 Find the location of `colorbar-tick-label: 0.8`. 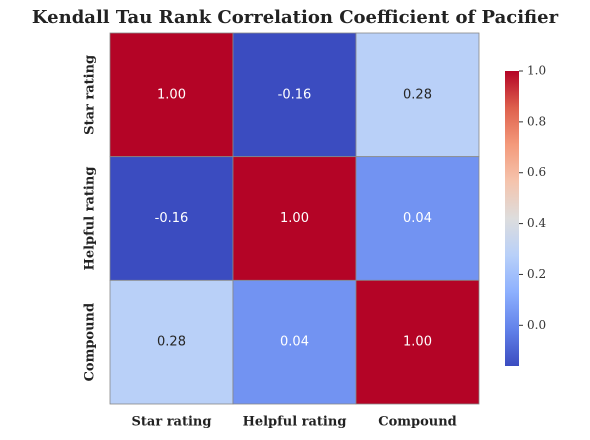

colorbar-tick-label: 0.8 is located at coordinates (536, 121).